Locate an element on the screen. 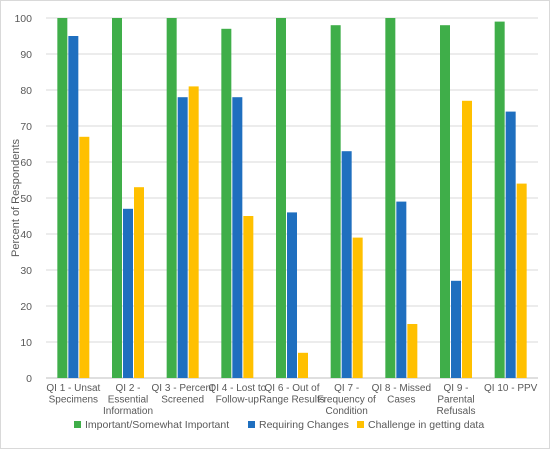 This screenshot has height=449, width=550. y-tick-label: 60 is located at coordinates (26, 163).